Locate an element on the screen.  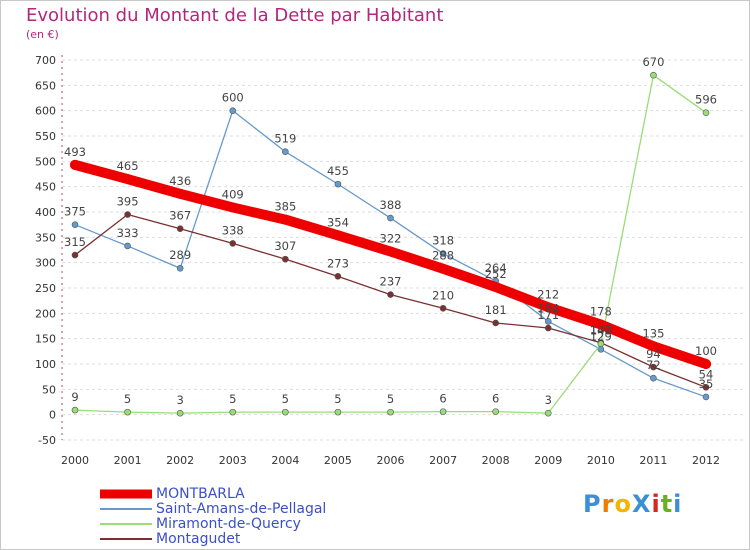
data-label: 670 is located at coordinates (653, 62).